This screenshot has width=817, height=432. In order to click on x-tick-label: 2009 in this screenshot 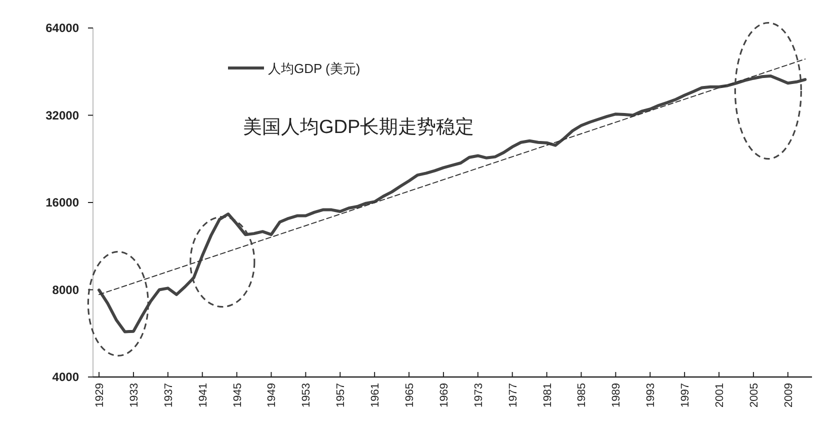, I will do `click(788, 395)`.